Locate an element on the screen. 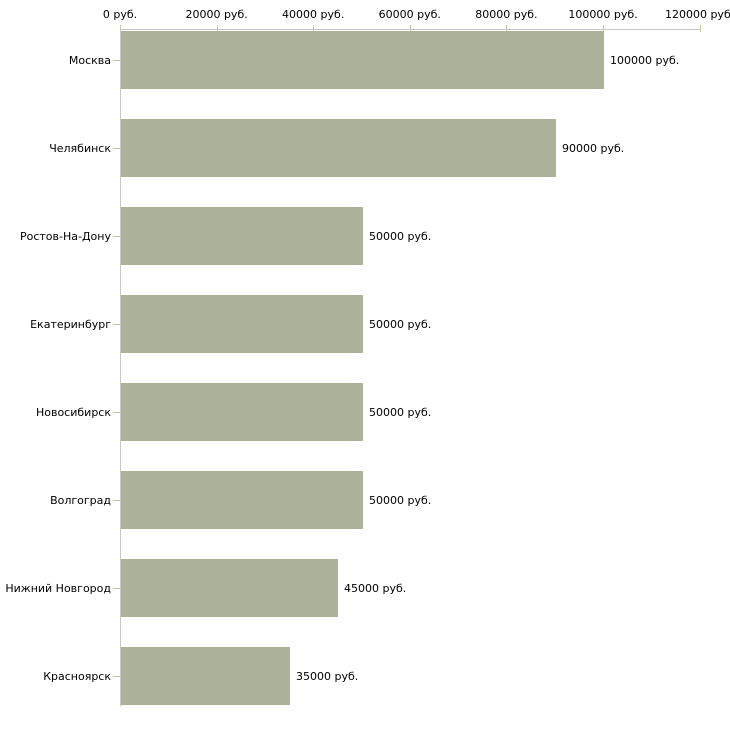  x-axis-tick-label: 0 руб. is located at coordinates (120, 14).